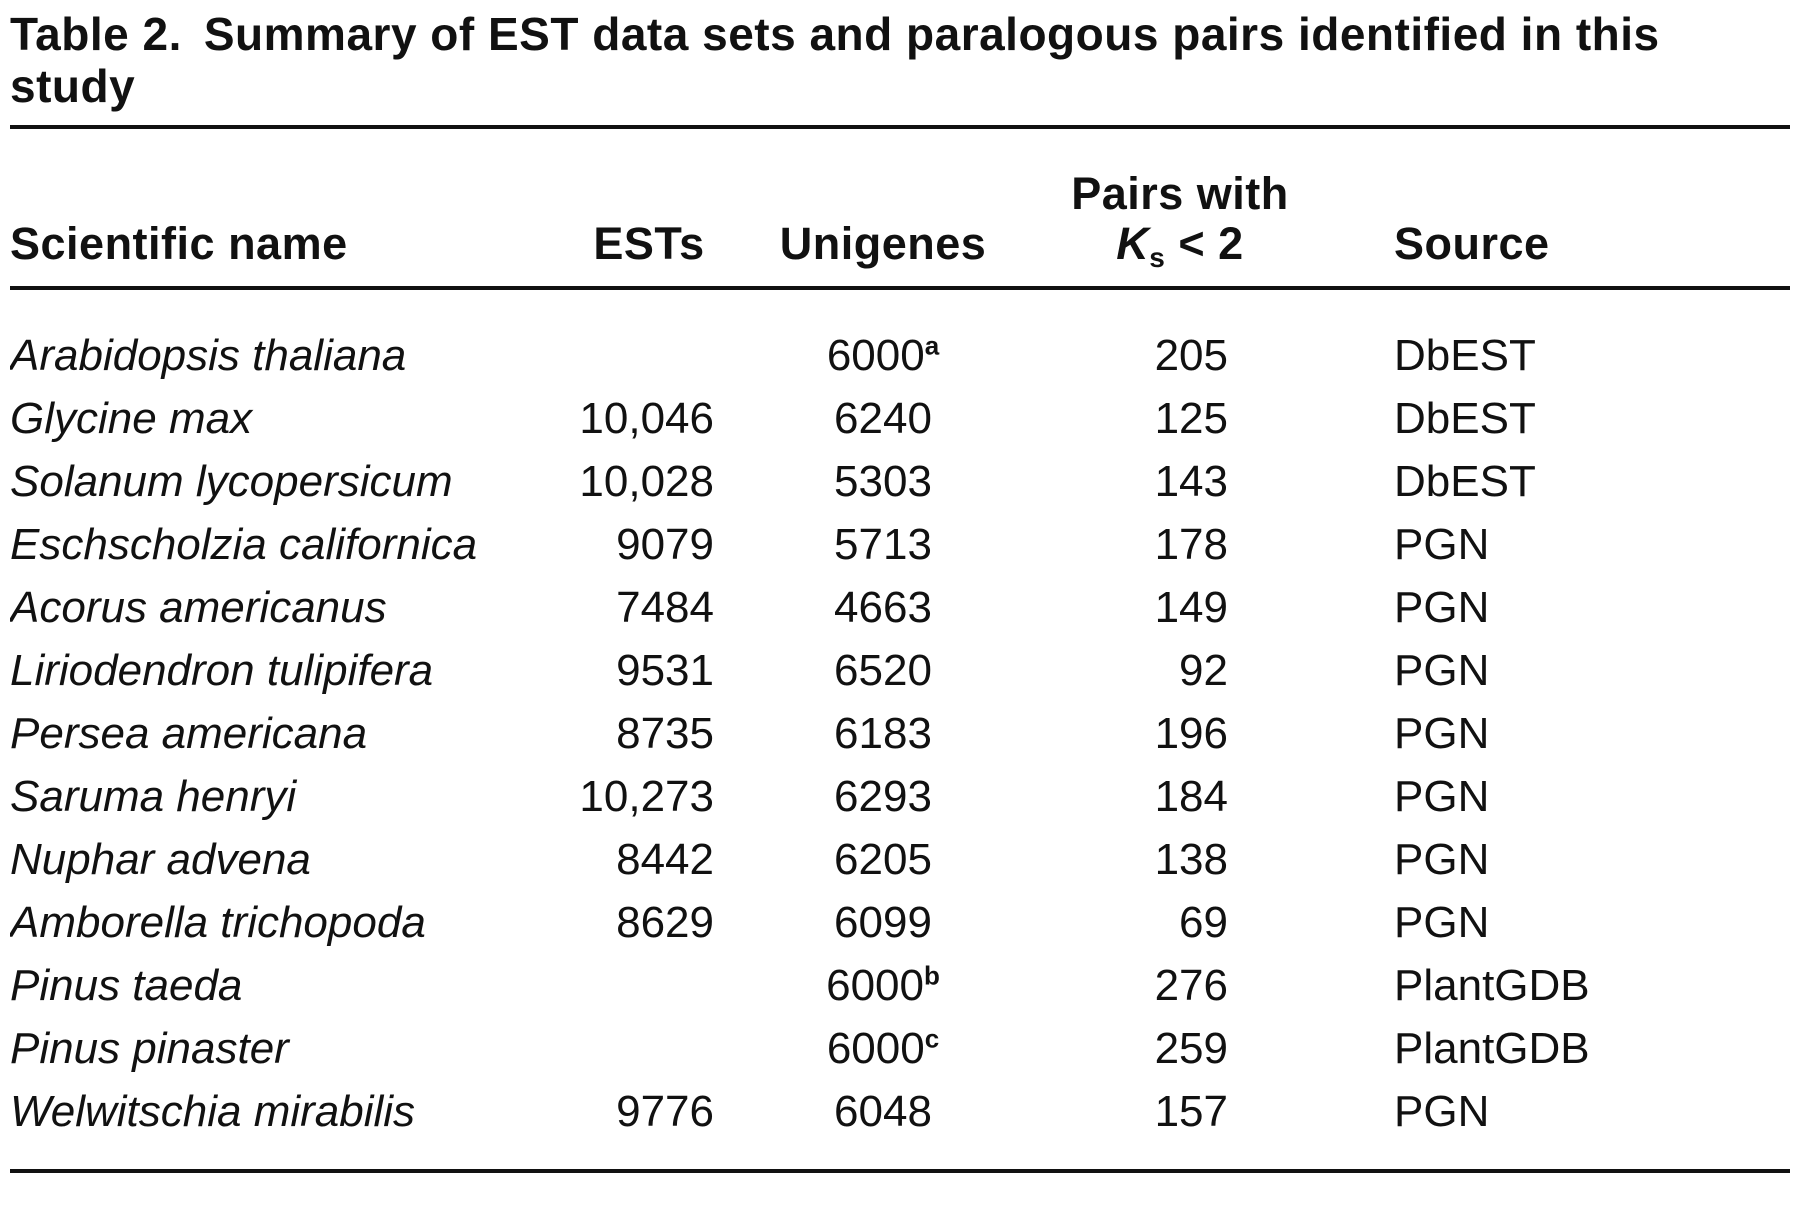 Image resolution: width=1800 pixels, height=1230 pixels. I want to click on cell-pairs: 125, so click(1191, 418).